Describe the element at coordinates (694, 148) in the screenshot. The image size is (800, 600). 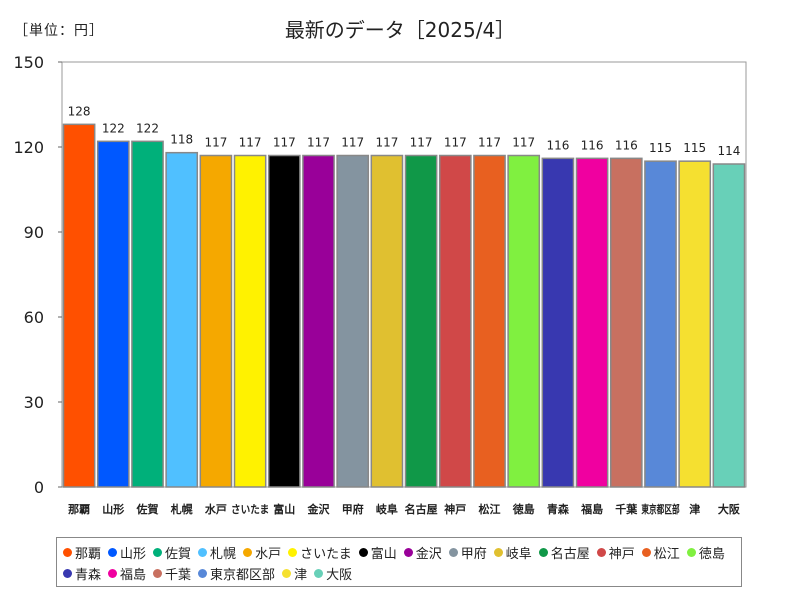
I see `data-label: 115` at that location.